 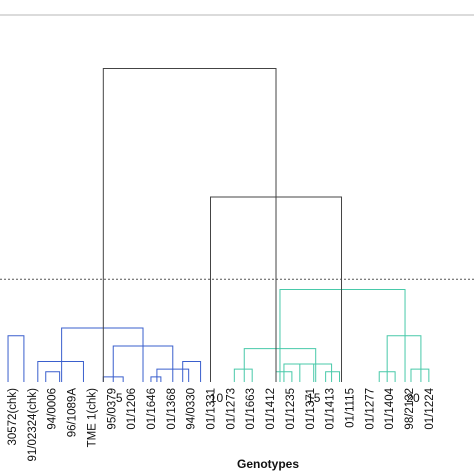 What do you see at coordinates (112, 409) in the screenshot?
I see `leaf-label: 95/0379` at bounding box center [112, 409].